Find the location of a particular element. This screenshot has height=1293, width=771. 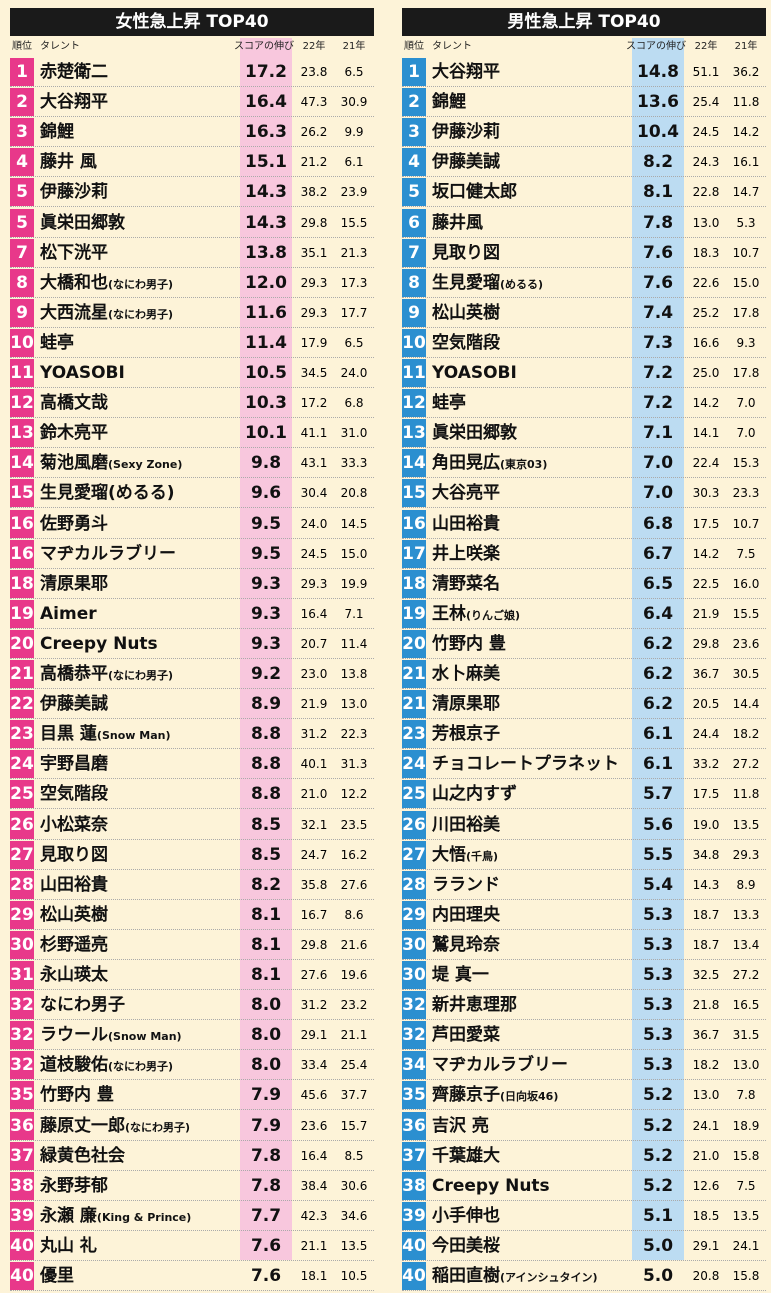

rank: 38 is located at coordinates (414, 1185).